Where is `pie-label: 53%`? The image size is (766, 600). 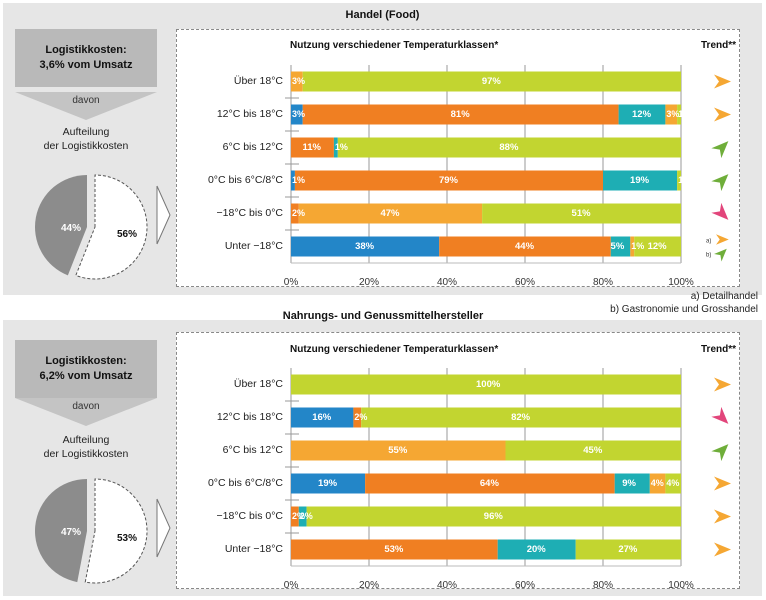 pie-label: 53% is located at coordinates (127, 538).